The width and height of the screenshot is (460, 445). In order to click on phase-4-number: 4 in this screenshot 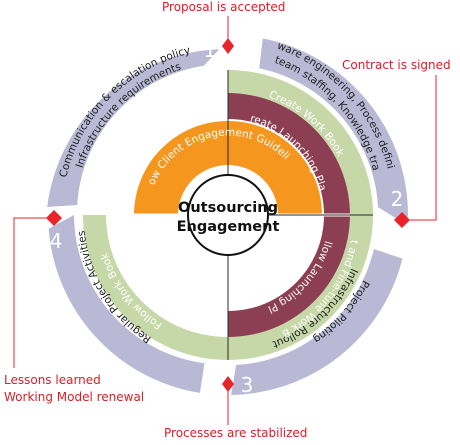, I will do `click(56, 241)`.